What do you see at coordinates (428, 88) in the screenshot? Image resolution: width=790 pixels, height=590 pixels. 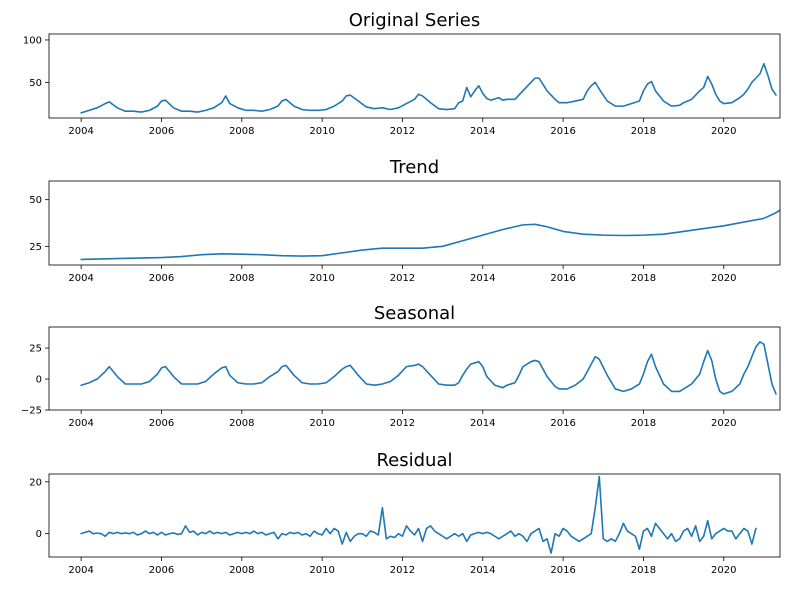 I see `original-series-line` at bounding box center [428, 88].